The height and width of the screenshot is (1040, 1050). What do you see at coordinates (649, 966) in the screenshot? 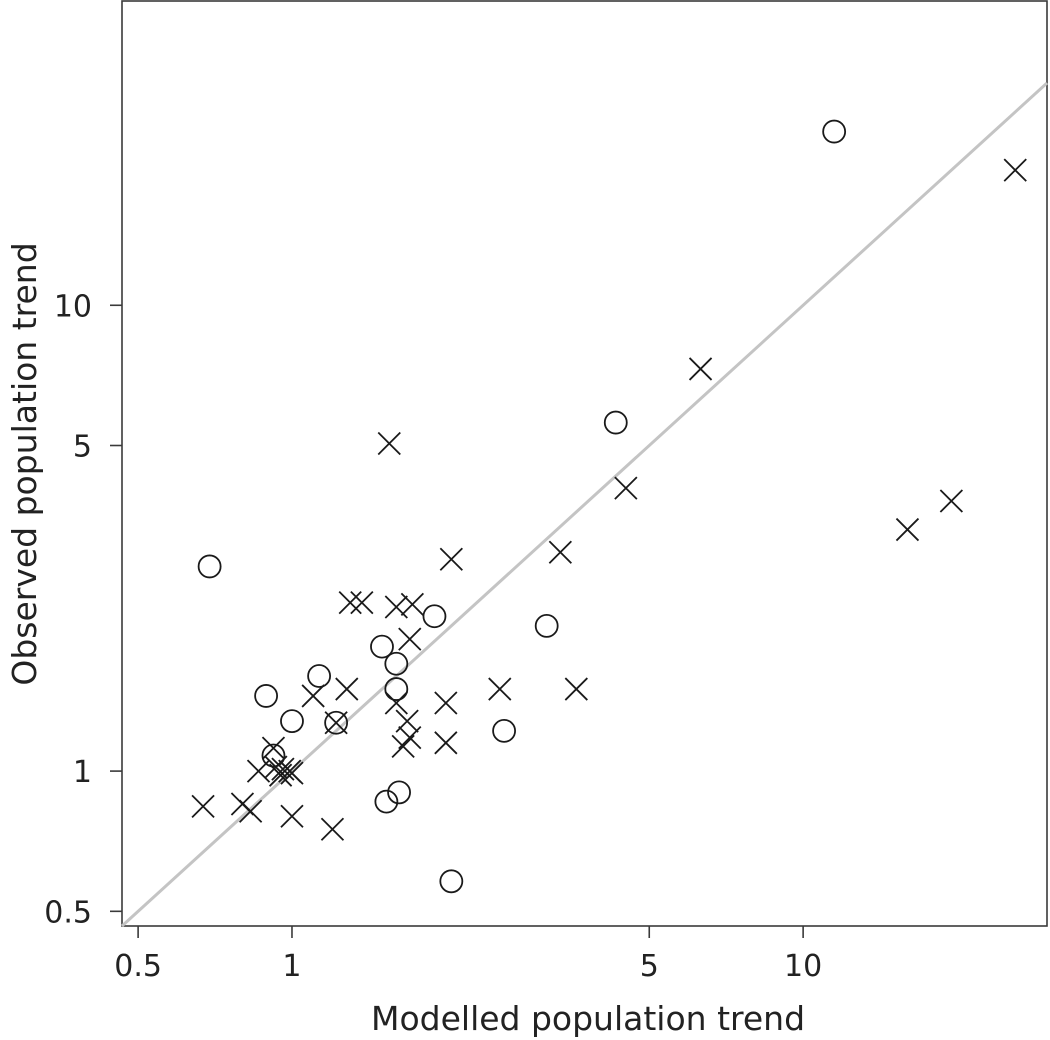
I see `x-tick-label: 5` at bounding box center [649, 966].